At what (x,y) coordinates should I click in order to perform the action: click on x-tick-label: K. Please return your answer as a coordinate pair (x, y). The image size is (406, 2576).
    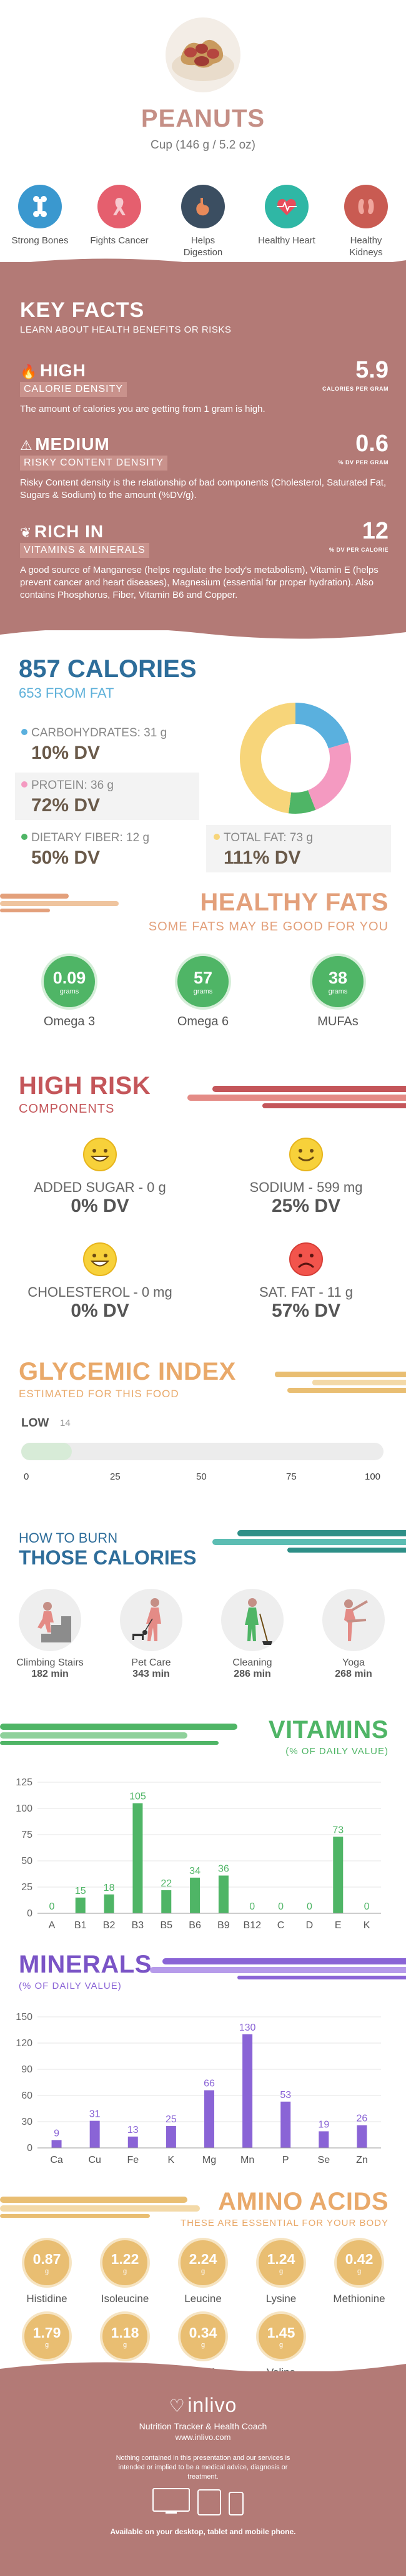
    Looking at the image, I should click on (367, 1925).